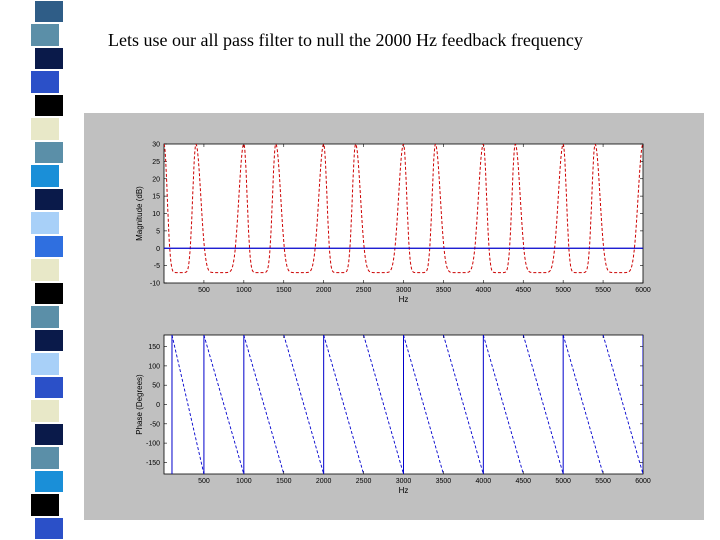 This screenshot has height=540, width=720. Describe the element at coordinates (153, 463) in the screenshot. I see `y-tick-label: -150` at that location.